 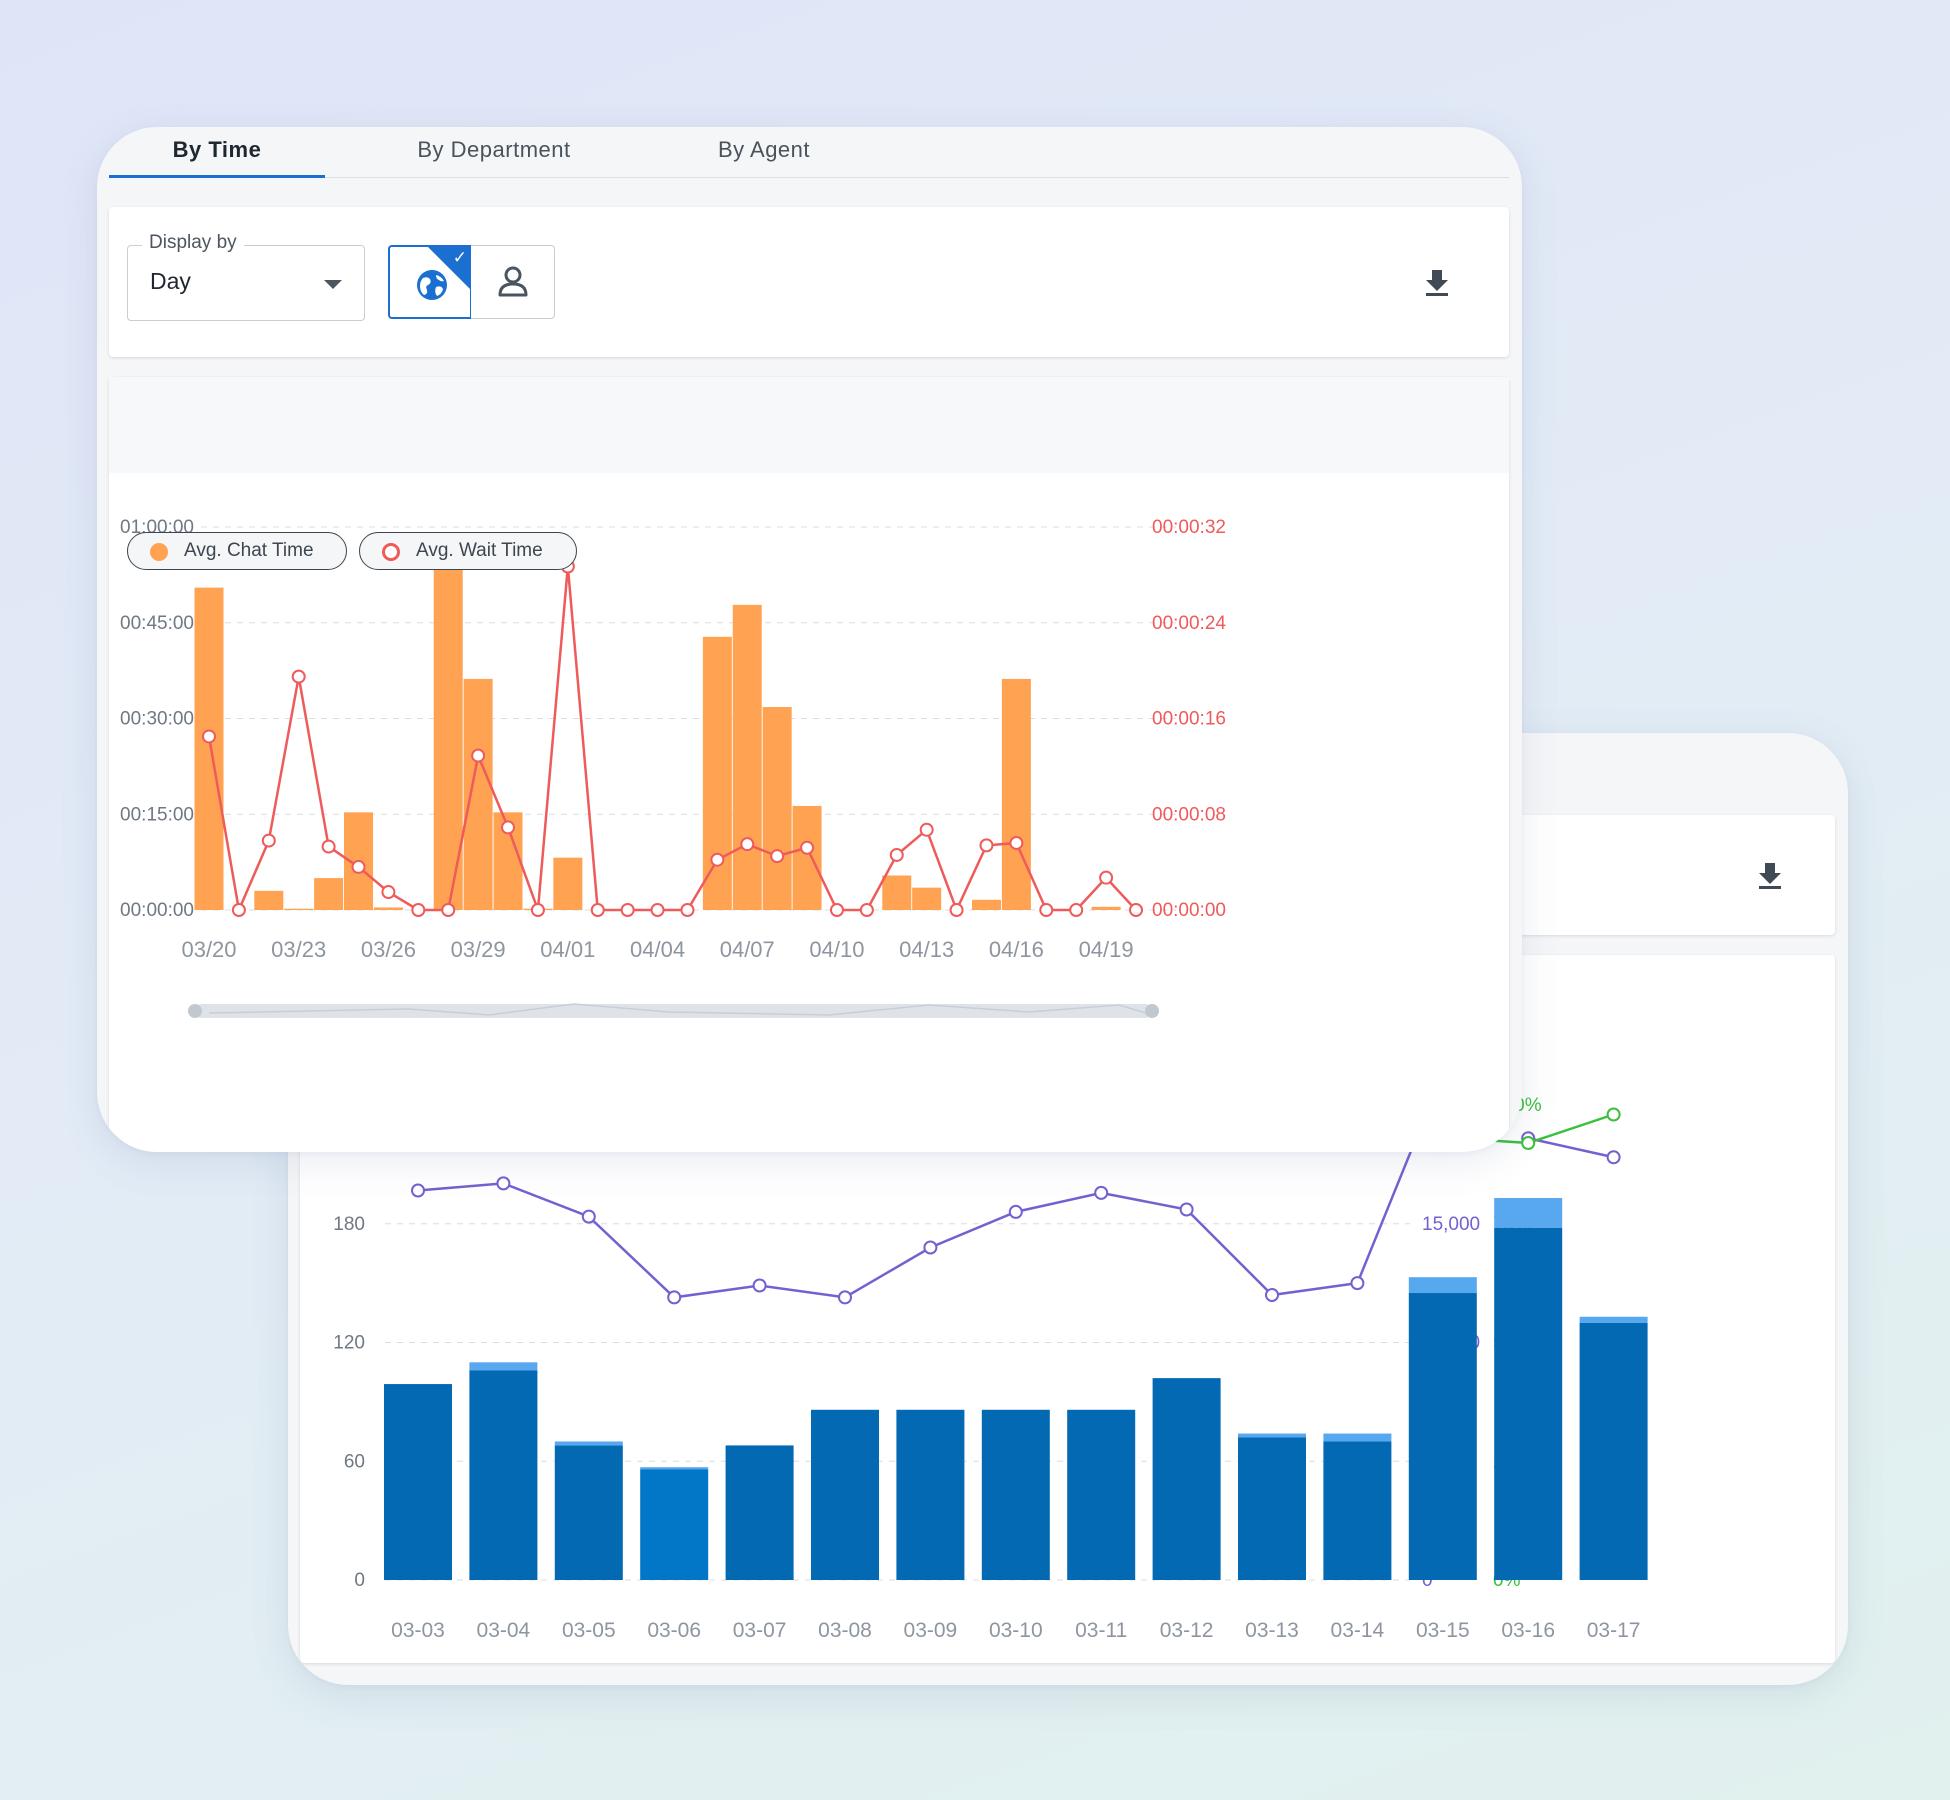 What do you see at coordinates (349, 1224) in the screenshot?
I see `y-axis-left-tick-label: 180` at bounding box center [349, 1224].